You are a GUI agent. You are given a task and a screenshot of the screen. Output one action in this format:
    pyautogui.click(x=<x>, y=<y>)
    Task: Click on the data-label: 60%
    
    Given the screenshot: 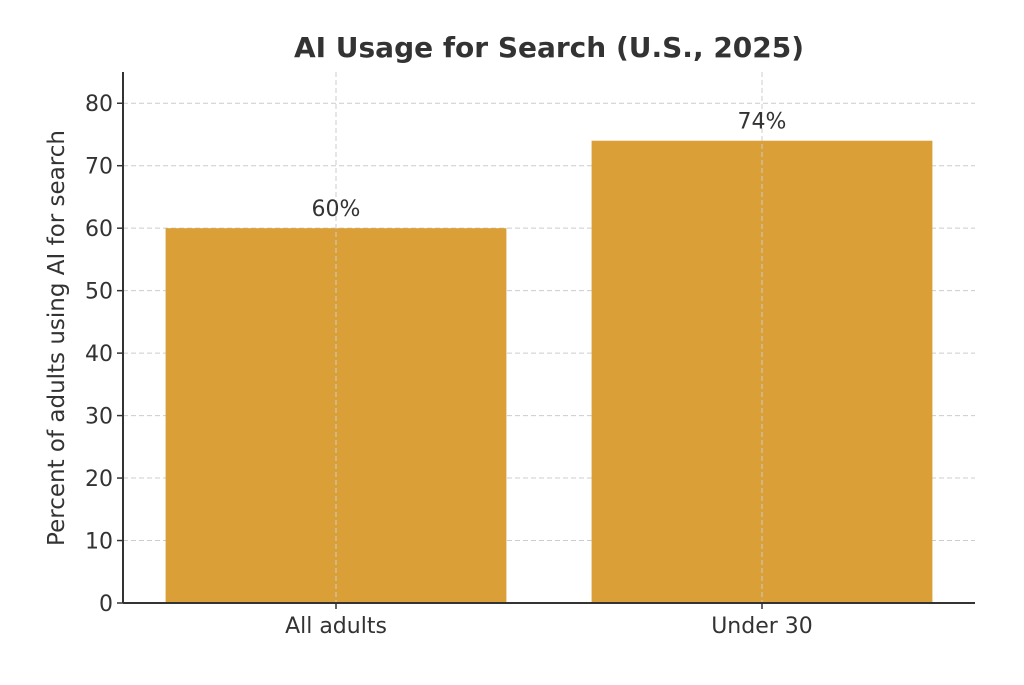 What is the action you would take?
    pyautogui.click(x=336, y=209)
    